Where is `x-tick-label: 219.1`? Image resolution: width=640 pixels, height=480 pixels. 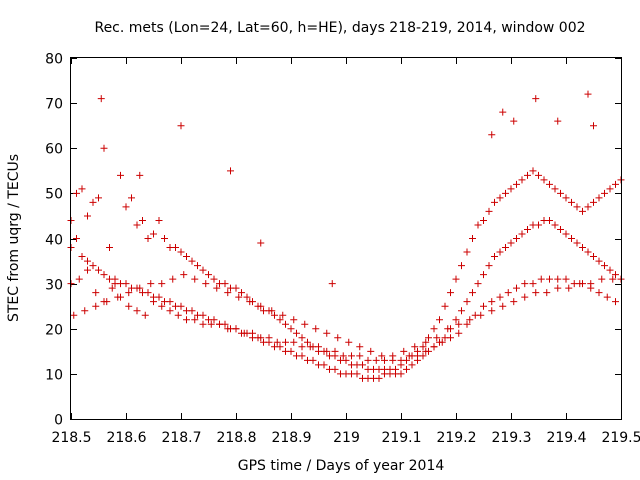 x-tick-label: 219.1 is located at coordinates (401, 438).